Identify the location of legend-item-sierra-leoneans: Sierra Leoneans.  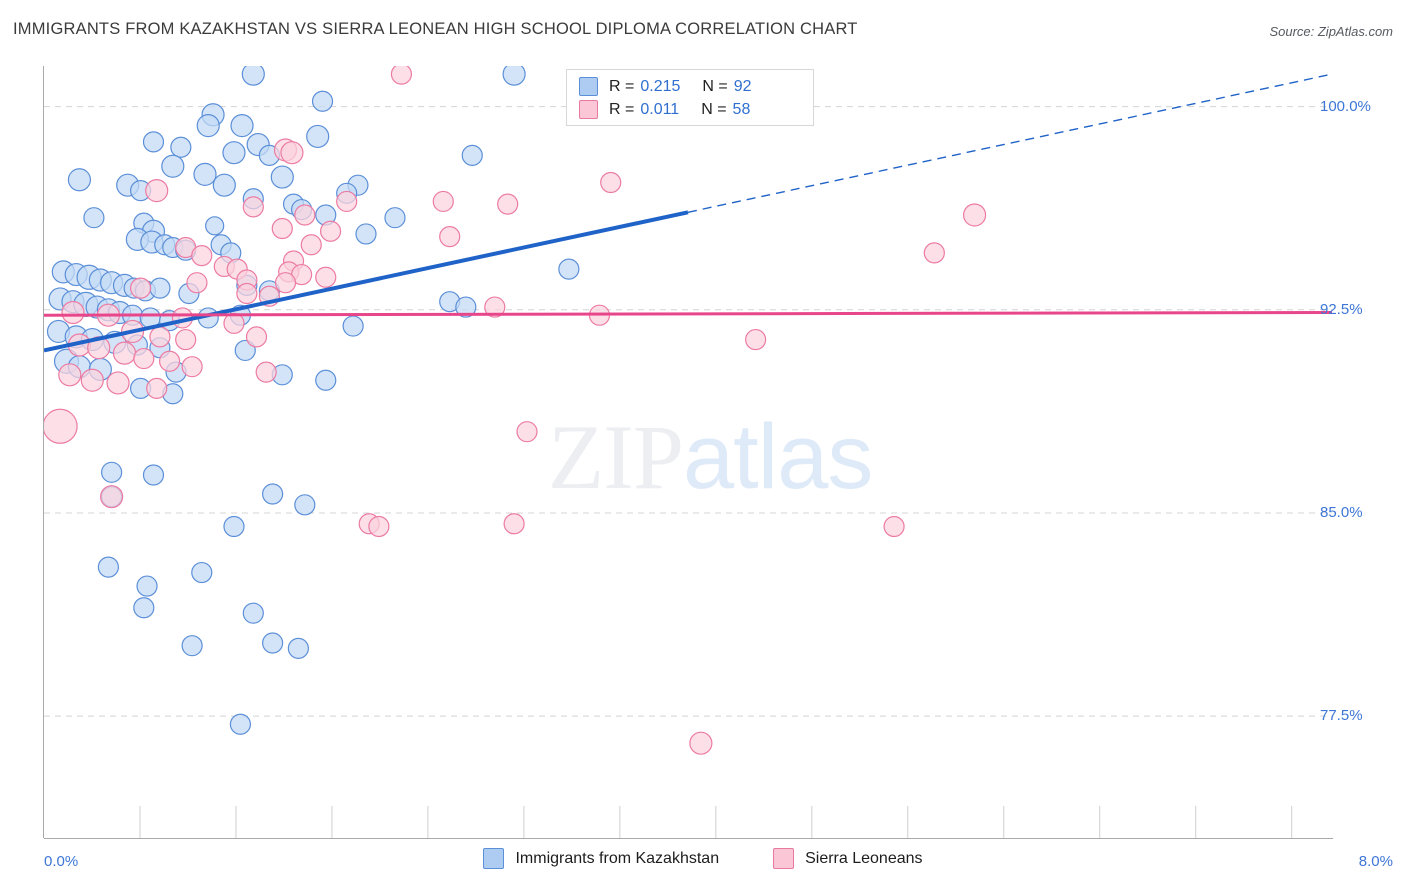
(848, 858).